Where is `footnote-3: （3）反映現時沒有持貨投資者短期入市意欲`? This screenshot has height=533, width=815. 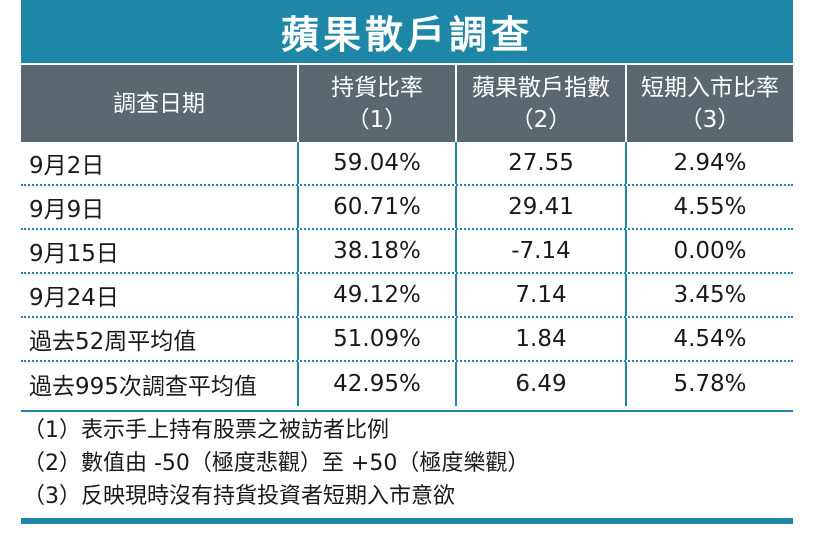
footnote-3: （3）反映現時沒有持貨投資者短期入市意欲 is located at coordinates (239, 496).